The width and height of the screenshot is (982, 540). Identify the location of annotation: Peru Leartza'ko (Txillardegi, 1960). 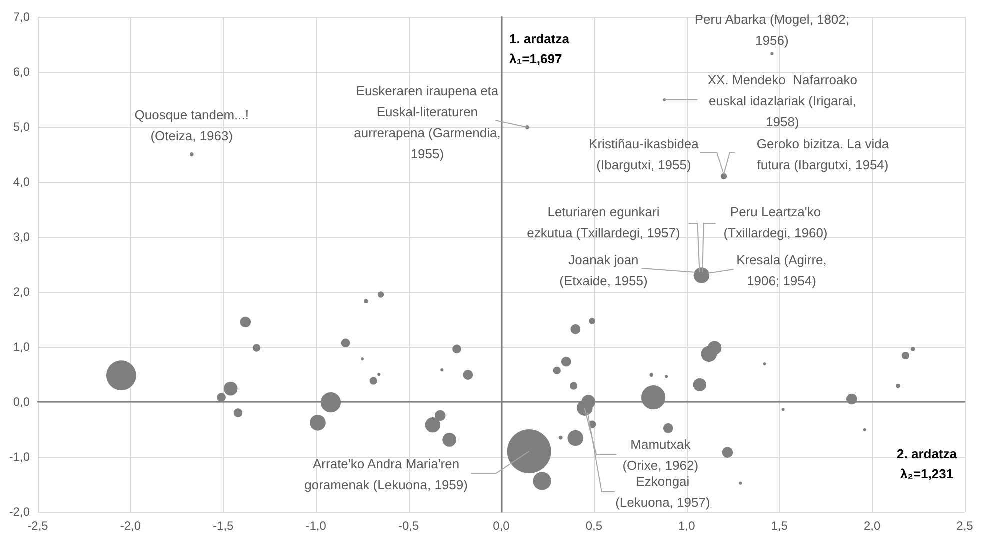
(776, 222).